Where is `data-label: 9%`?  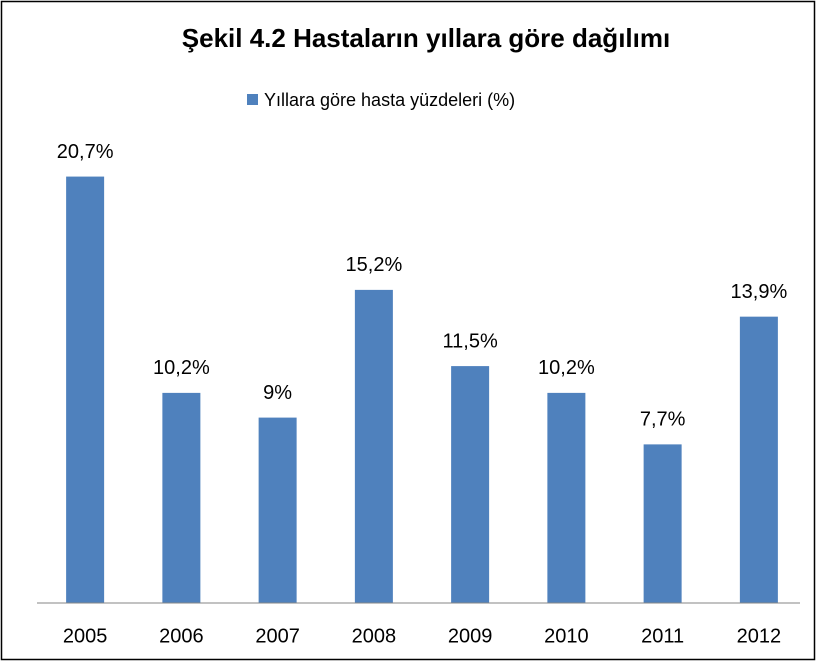 data-label: 9% is located at coordinates (277, 393).